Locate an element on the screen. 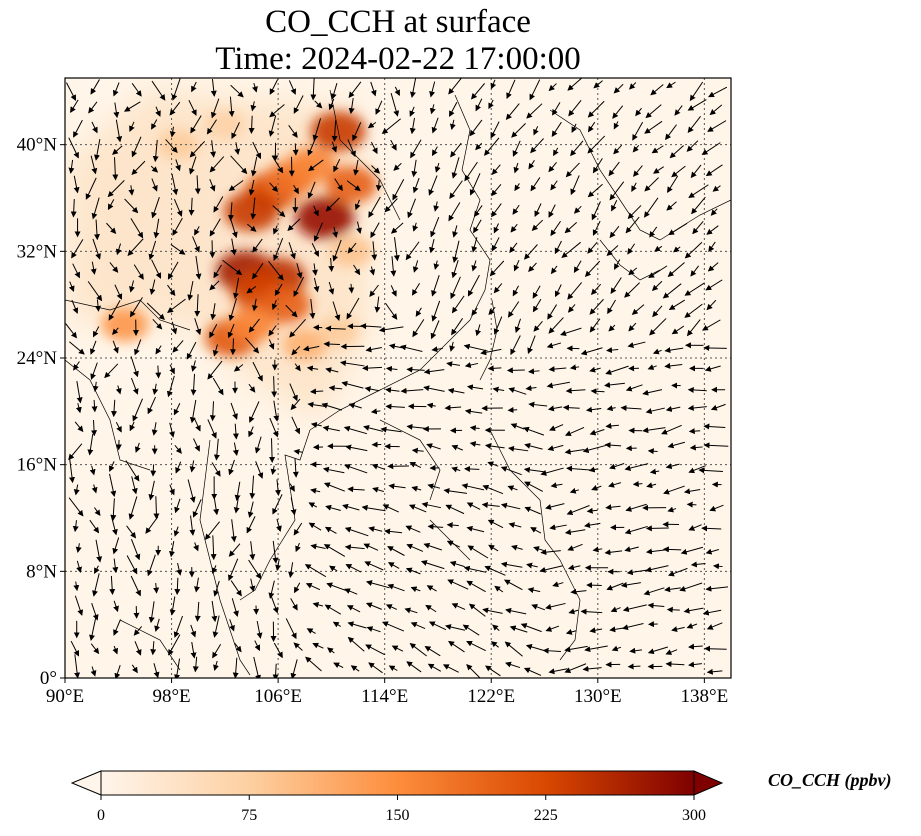 Image resolution: width=921 pixels, height=836 pixels. longitude-ticks: 90°E 98°E 106°E 114°E 122°E 130°E 138°E is located at coordinates (387, 692).